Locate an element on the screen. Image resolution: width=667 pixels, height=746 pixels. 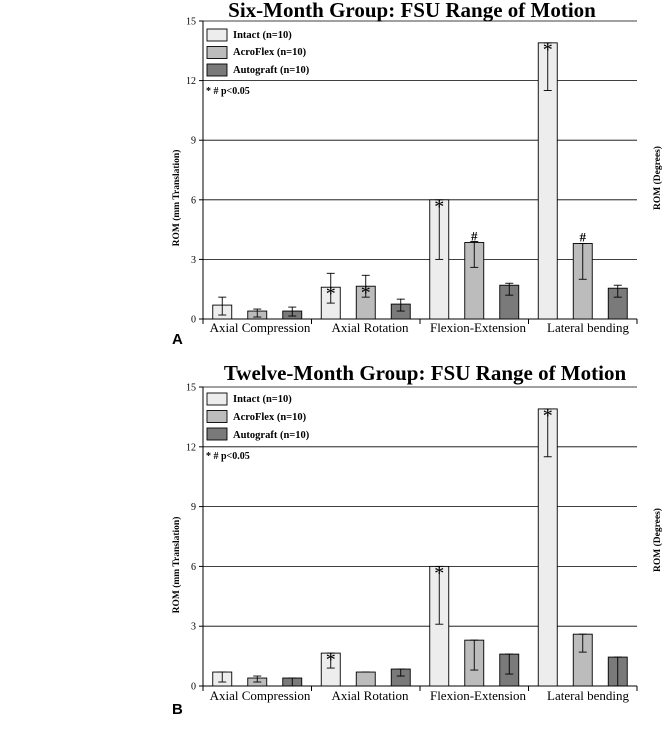
legend-label-a-autograft: Autograft (n=10) is located at coordinates (271, 70).